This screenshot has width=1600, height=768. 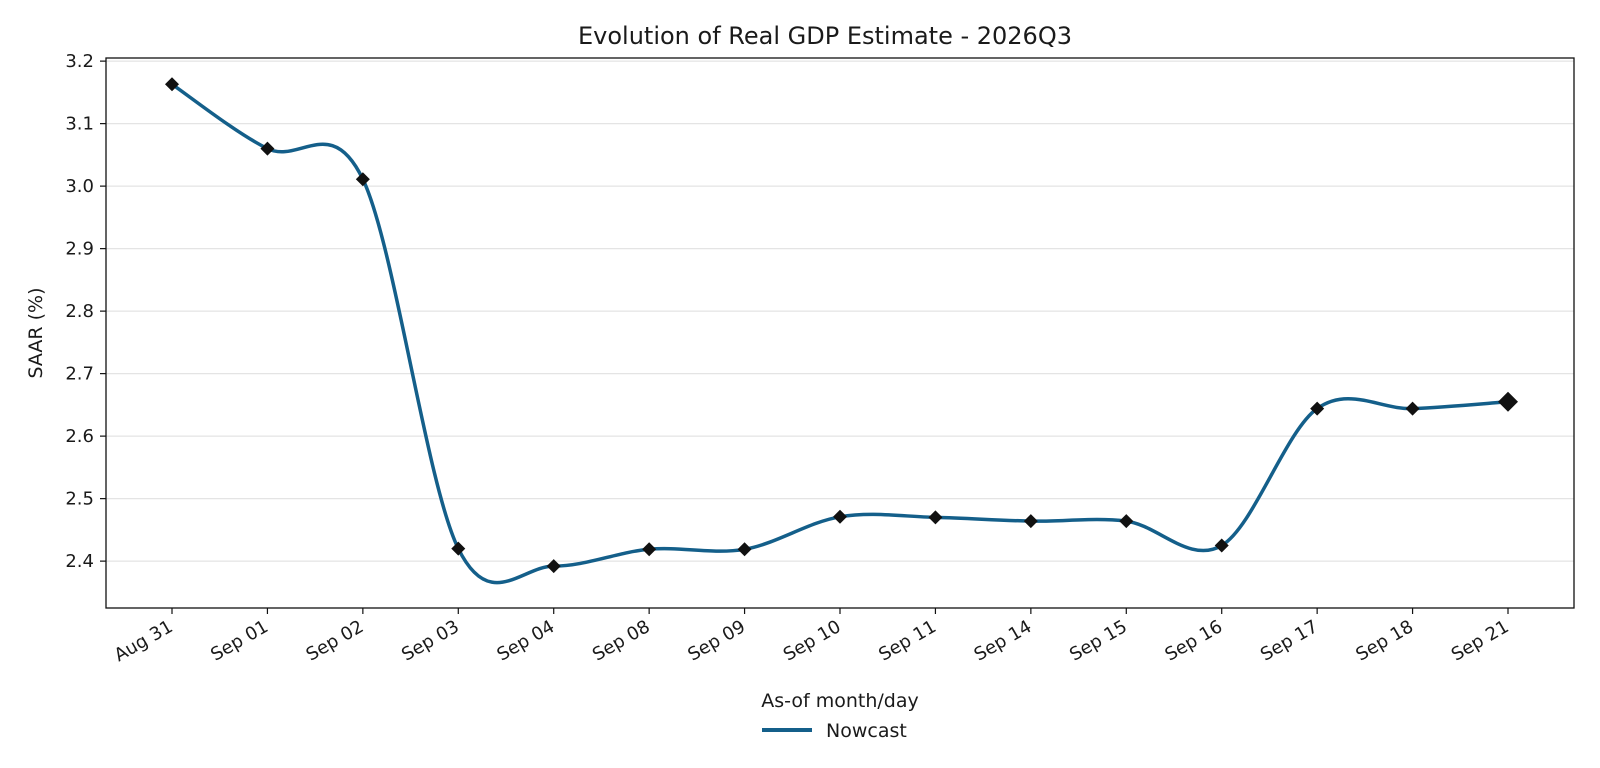 I want to click on y-tick-label: 2.6, so click(x=79, y=436).